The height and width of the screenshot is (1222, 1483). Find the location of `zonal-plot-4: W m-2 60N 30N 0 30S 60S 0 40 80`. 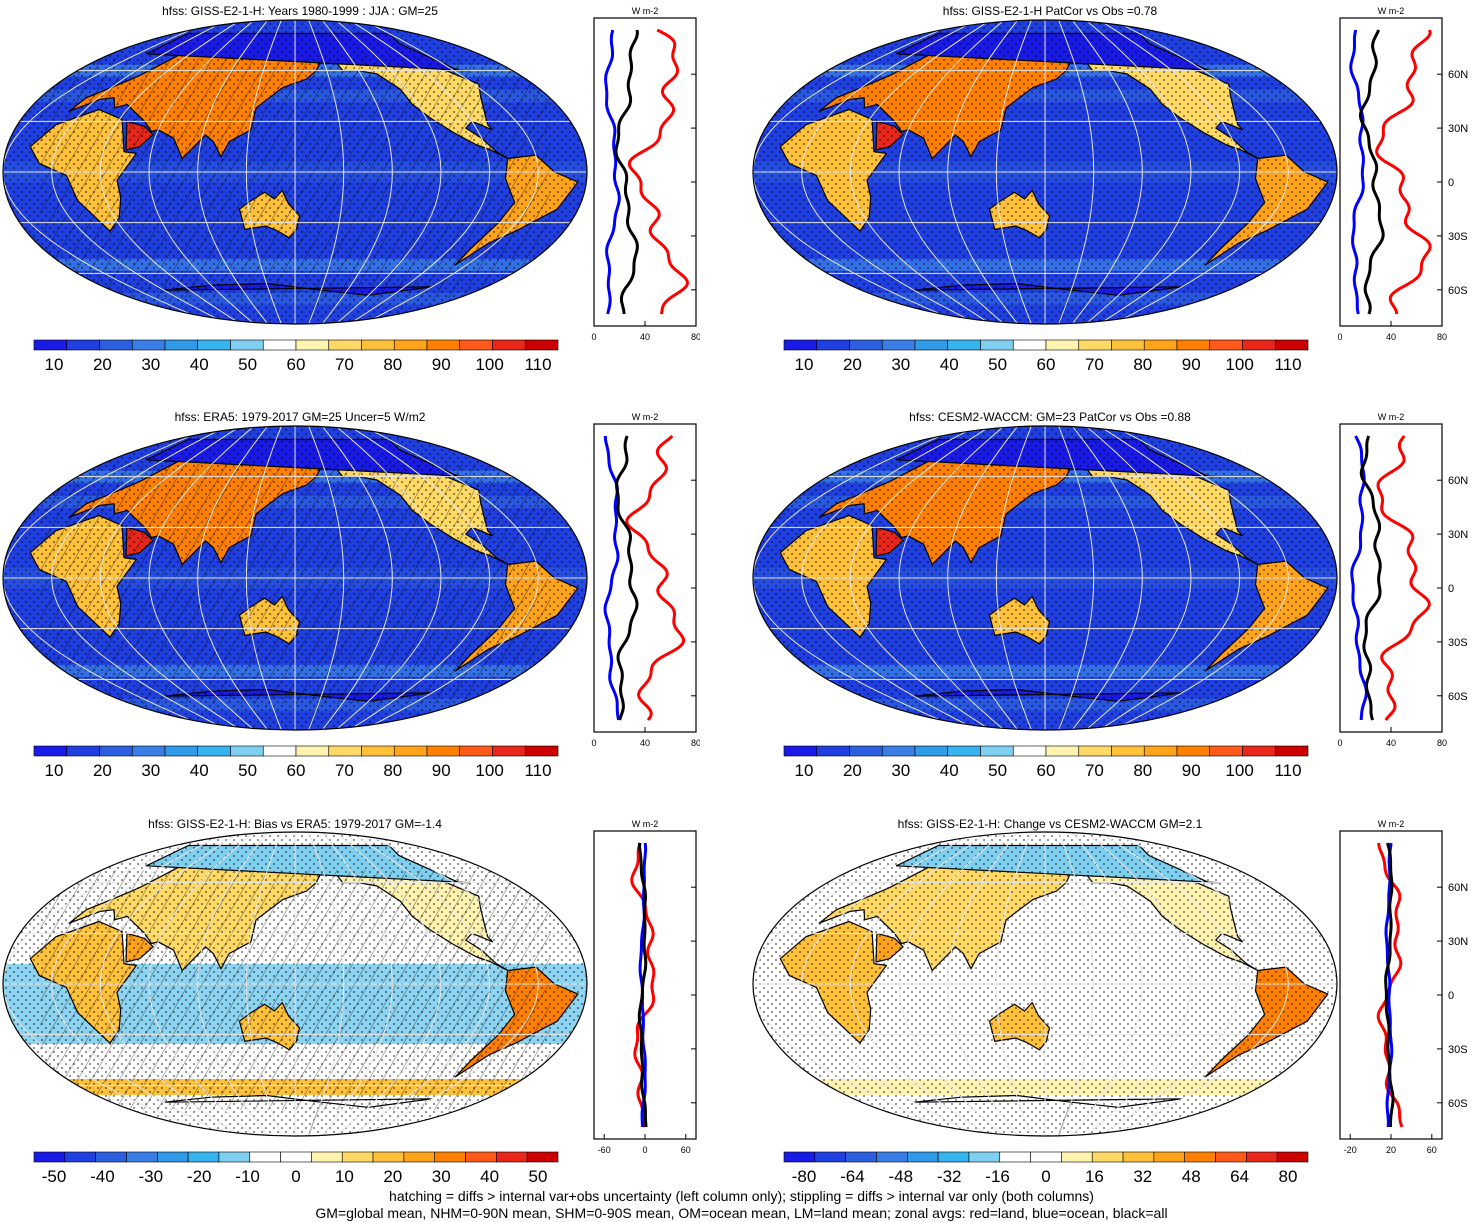

zonal-plot-4: W m-2 60N 30N 0 30S 60S 0 40 80 is located at coordinates (1402, 580).